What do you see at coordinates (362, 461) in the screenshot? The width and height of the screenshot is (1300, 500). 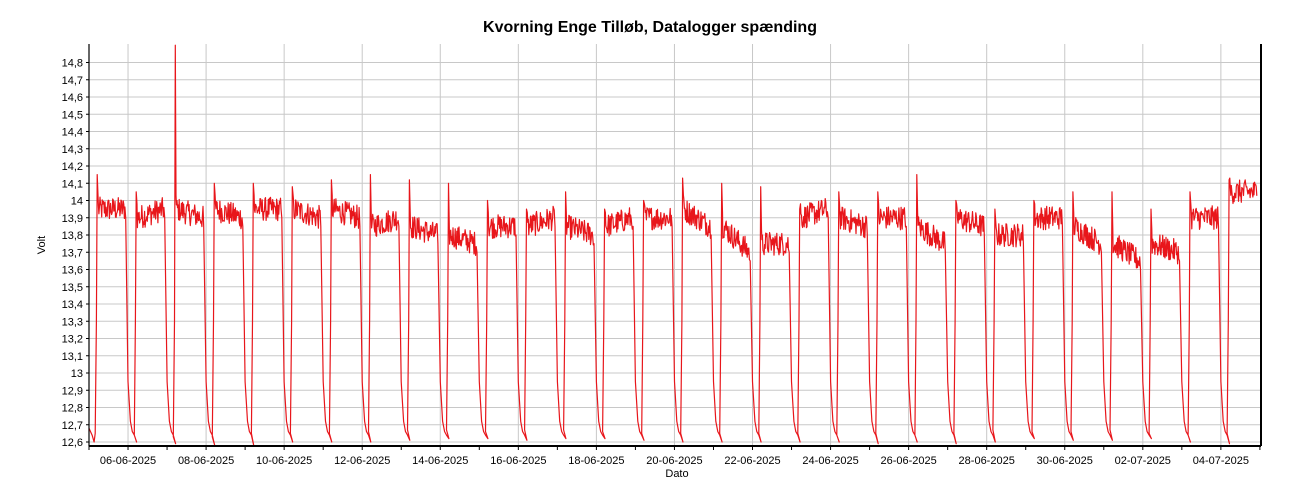 I see `x-tick-label: 12-06-2025` at bounding box center [362, 461].